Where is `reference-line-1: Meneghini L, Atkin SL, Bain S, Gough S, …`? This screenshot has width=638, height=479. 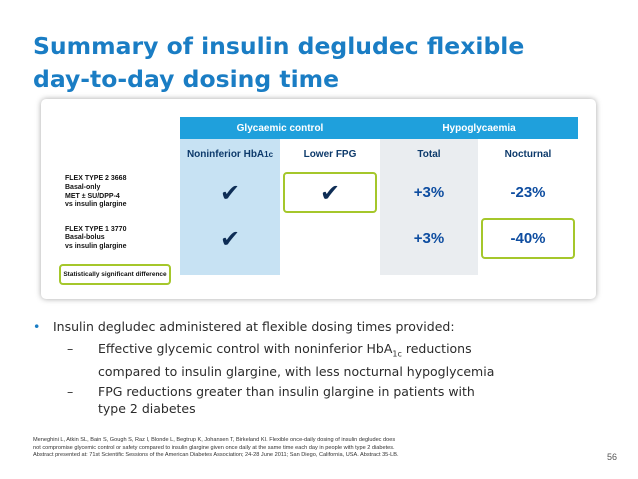
reference-line-1: Meneghini L, Atkin SL, Bain S, Gough S, … is located at coordinates (214, 440).